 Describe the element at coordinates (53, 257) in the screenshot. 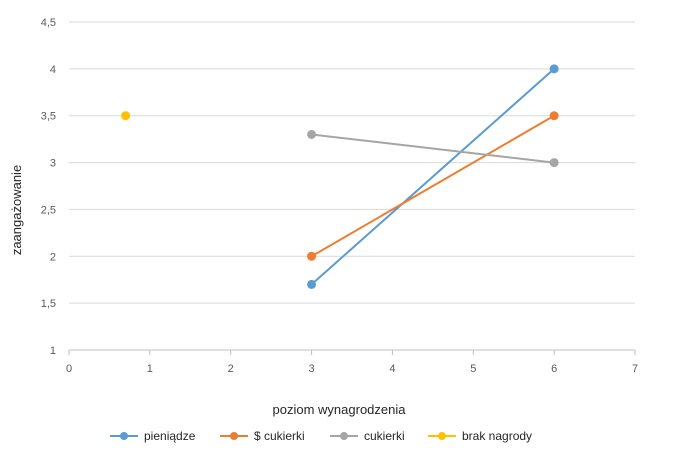

I see `y-tick-label: 2` at that location.